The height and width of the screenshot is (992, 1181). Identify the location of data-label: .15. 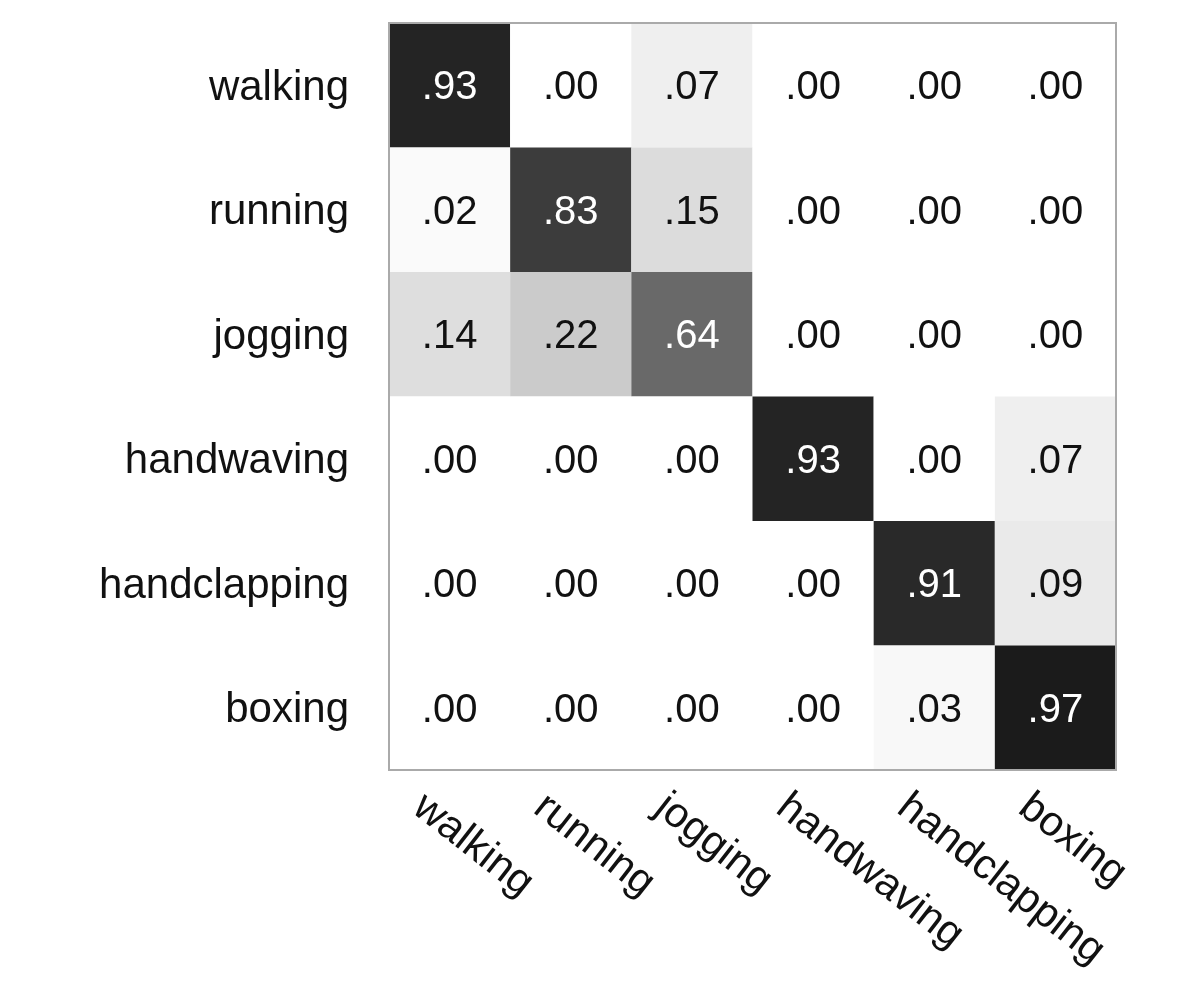
(692, 209).